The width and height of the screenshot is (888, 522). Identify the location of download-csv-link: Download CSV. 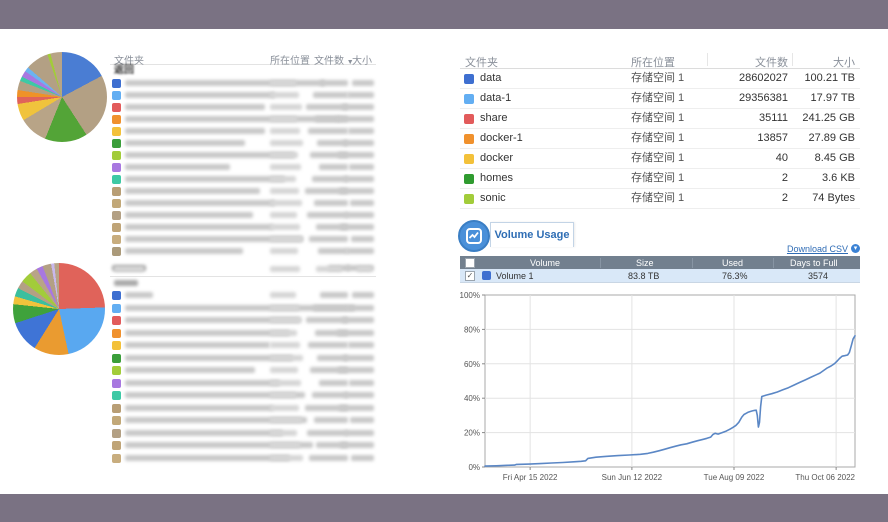
(817, 249).